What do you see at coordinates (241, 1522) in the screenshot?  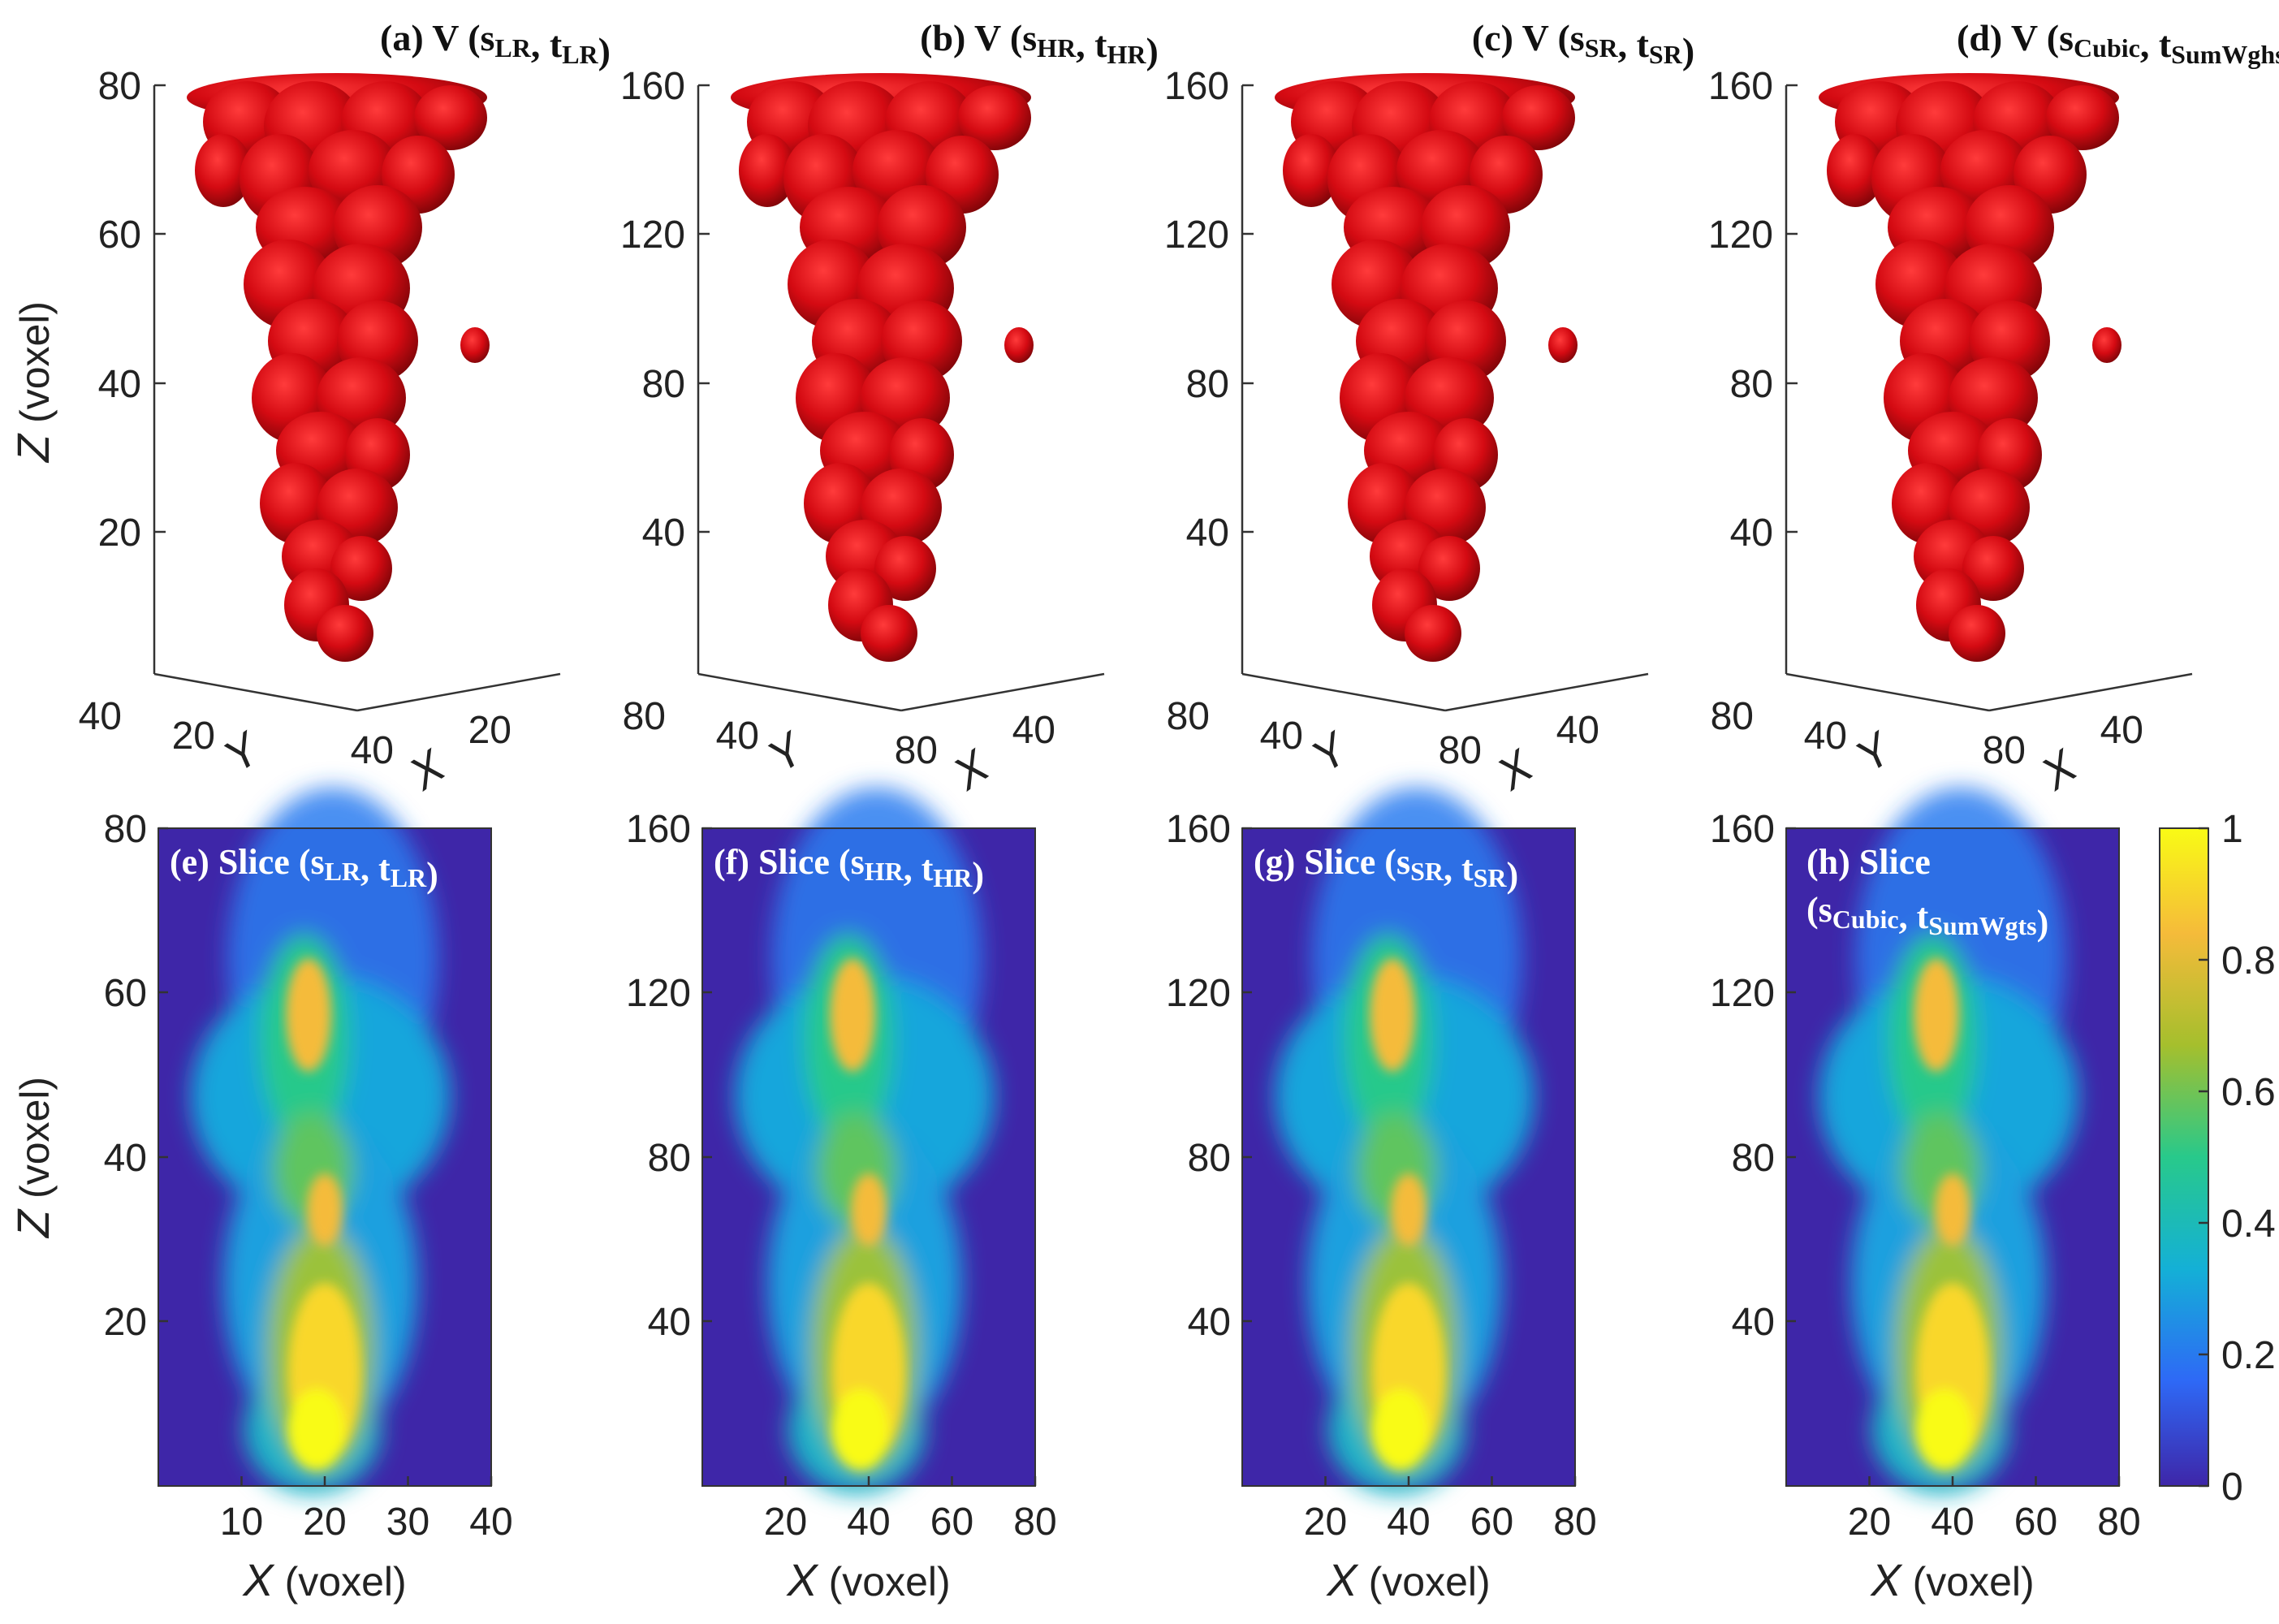 I see `x-tick-label: 10` at bounding box center [241, 1522].